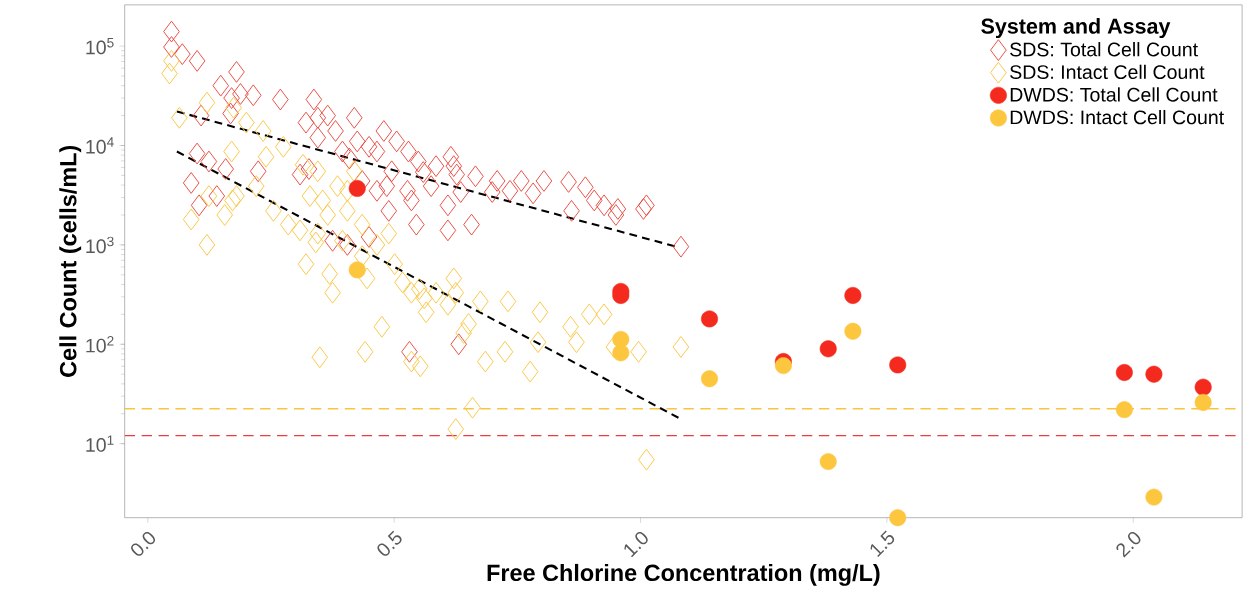  What do you see at coordinates (100, 245) in the screenshot?
I see `y-tick-label: 10$^{3}$` at bounding box center [100, 245].